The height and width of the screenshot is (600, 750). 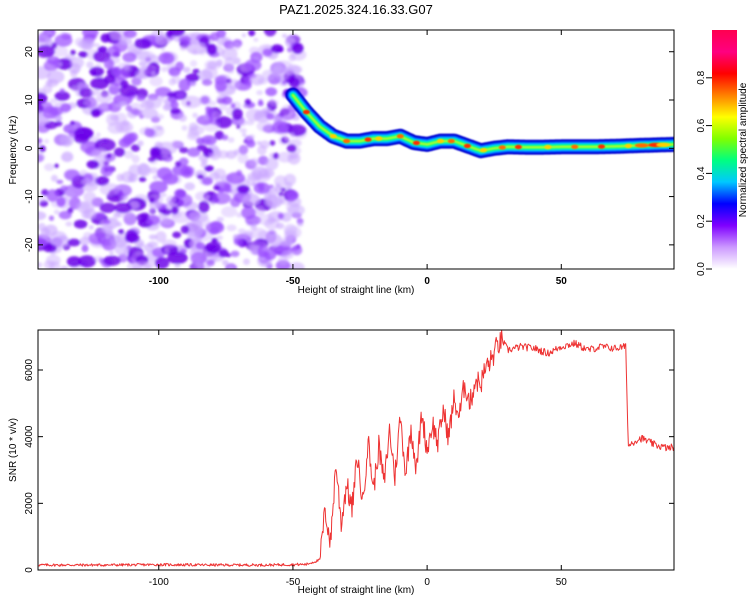 I want to click on spectrogram-x-label: Height of straight line (km), so click(x=356, y=290).